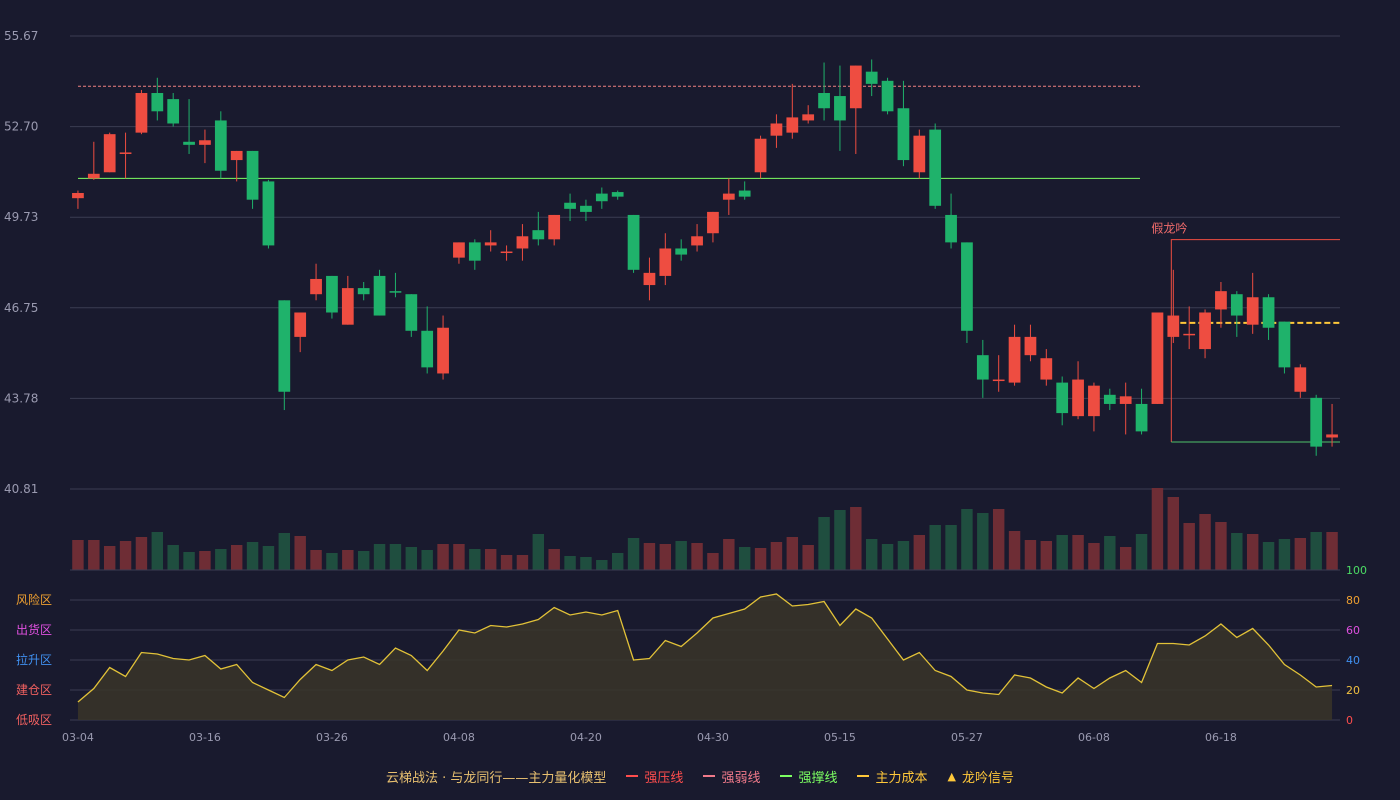 The image size is (1400, 800). What do you see at coordinates (21, 217) in the screenshot?
I see `price-tick-label: 49.73` at bounding box center [21, 217].